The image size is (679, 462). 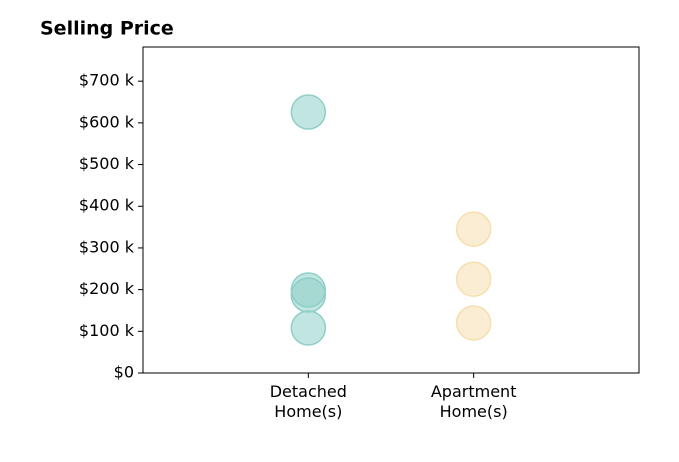 What do you see at coordinates (107, 29) in the screenshot?
I see `chart-title: Selling Price` at bounding box center [107, 29].